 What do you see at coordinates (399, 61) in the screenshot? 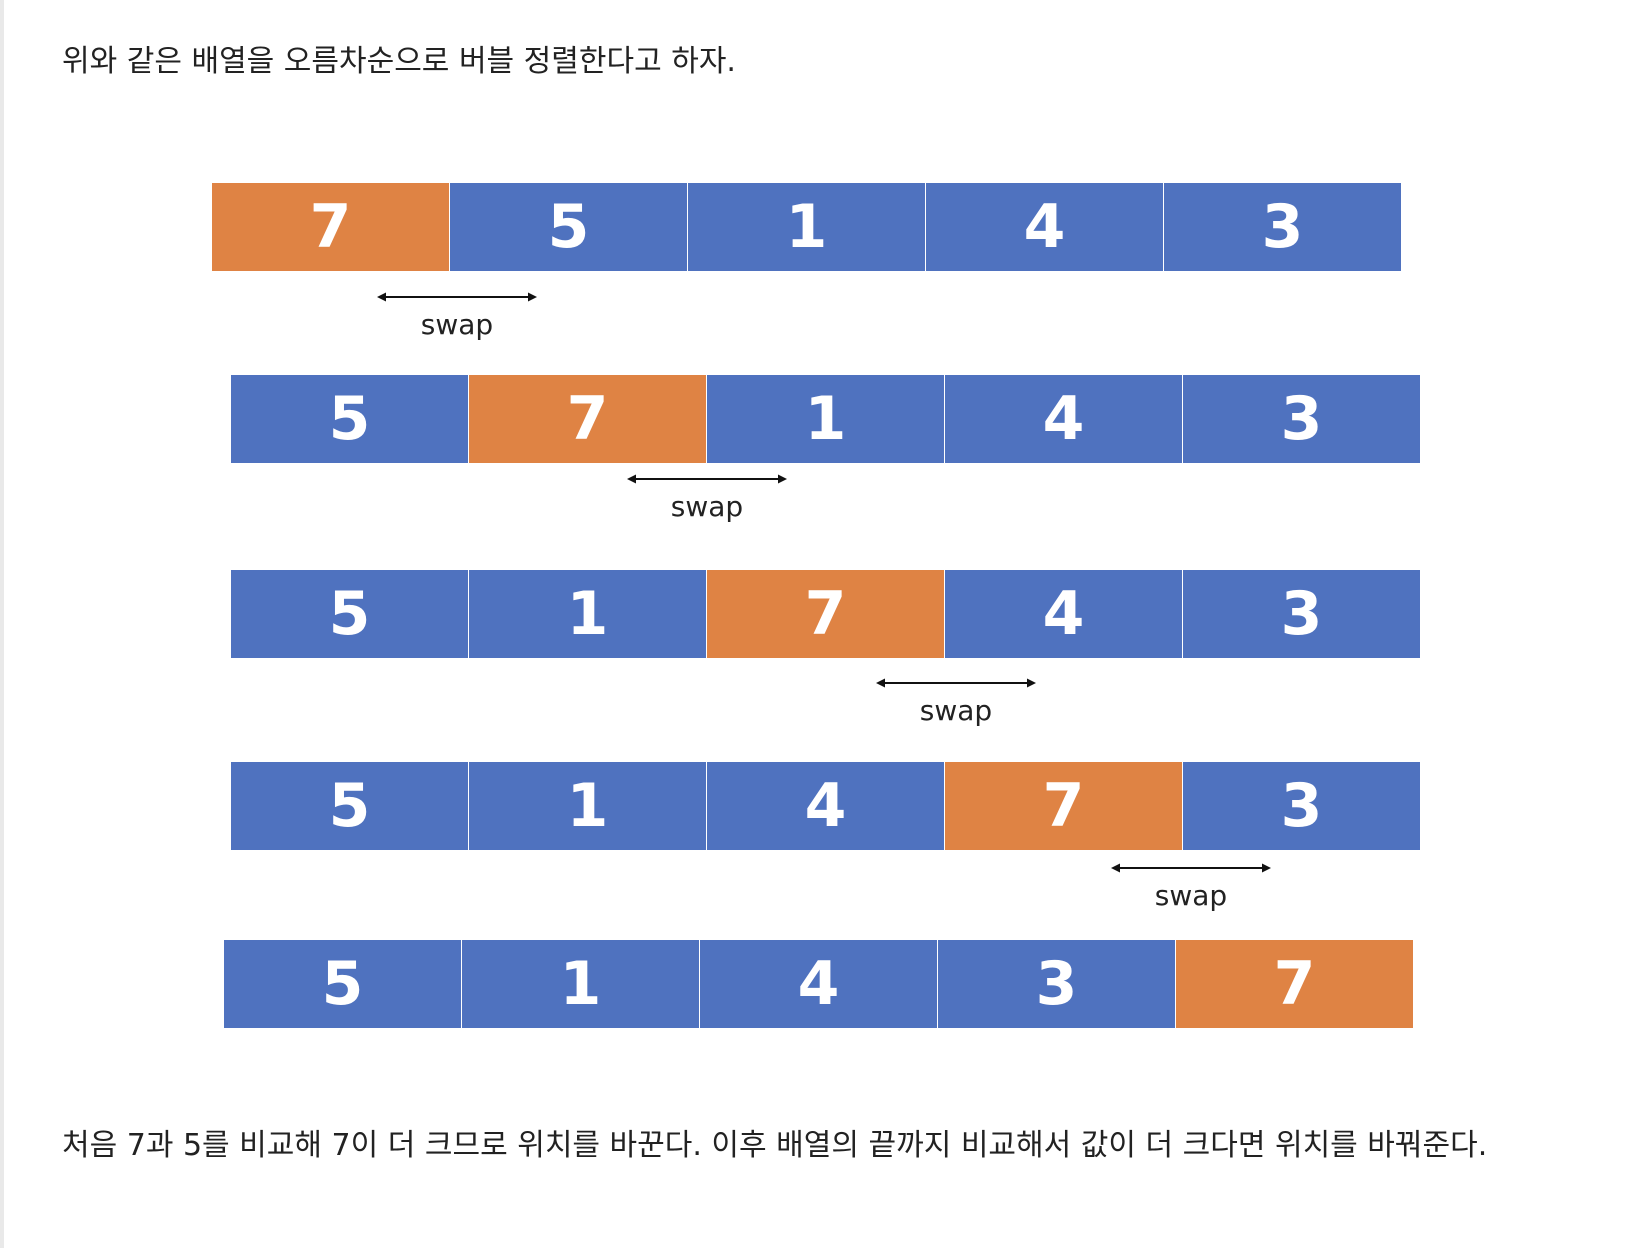
I see `intro-paragraph: 위와 같은 배열을 오름차순으로 버블 정렬한다고 하자.` at bounding box center [399, 61].